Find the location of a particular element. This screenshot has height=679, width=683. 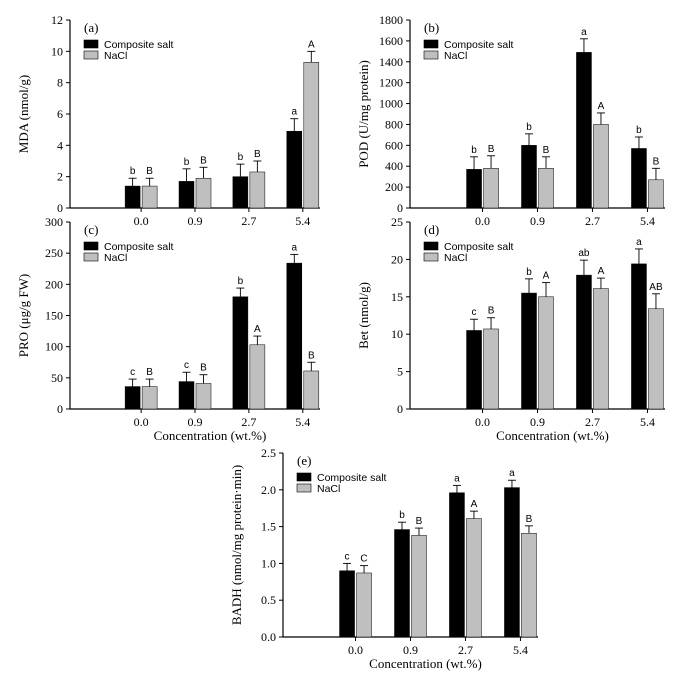

y-tick-label: 10 is located at coordinates (57, 51).